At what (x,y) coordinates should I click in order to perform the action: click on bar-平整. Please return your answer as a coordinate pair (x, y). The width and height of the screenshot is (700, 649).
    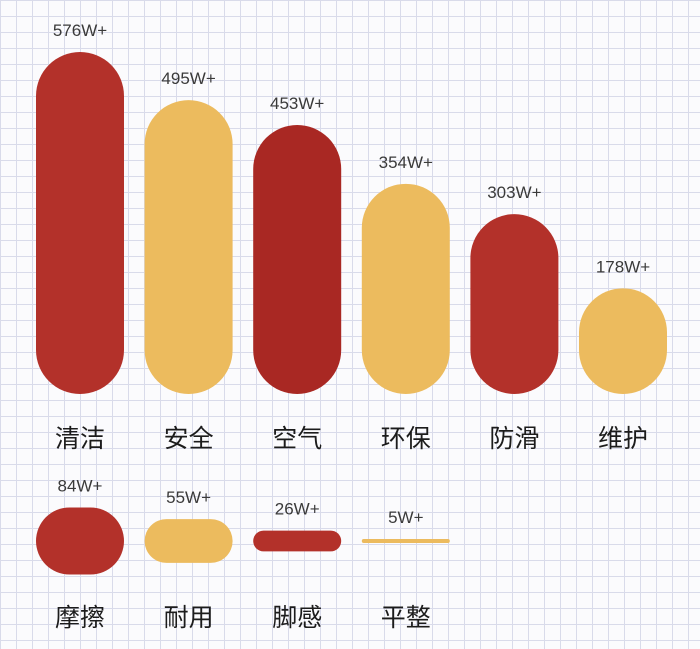
    Looking at the image, I should click on (405, 541).